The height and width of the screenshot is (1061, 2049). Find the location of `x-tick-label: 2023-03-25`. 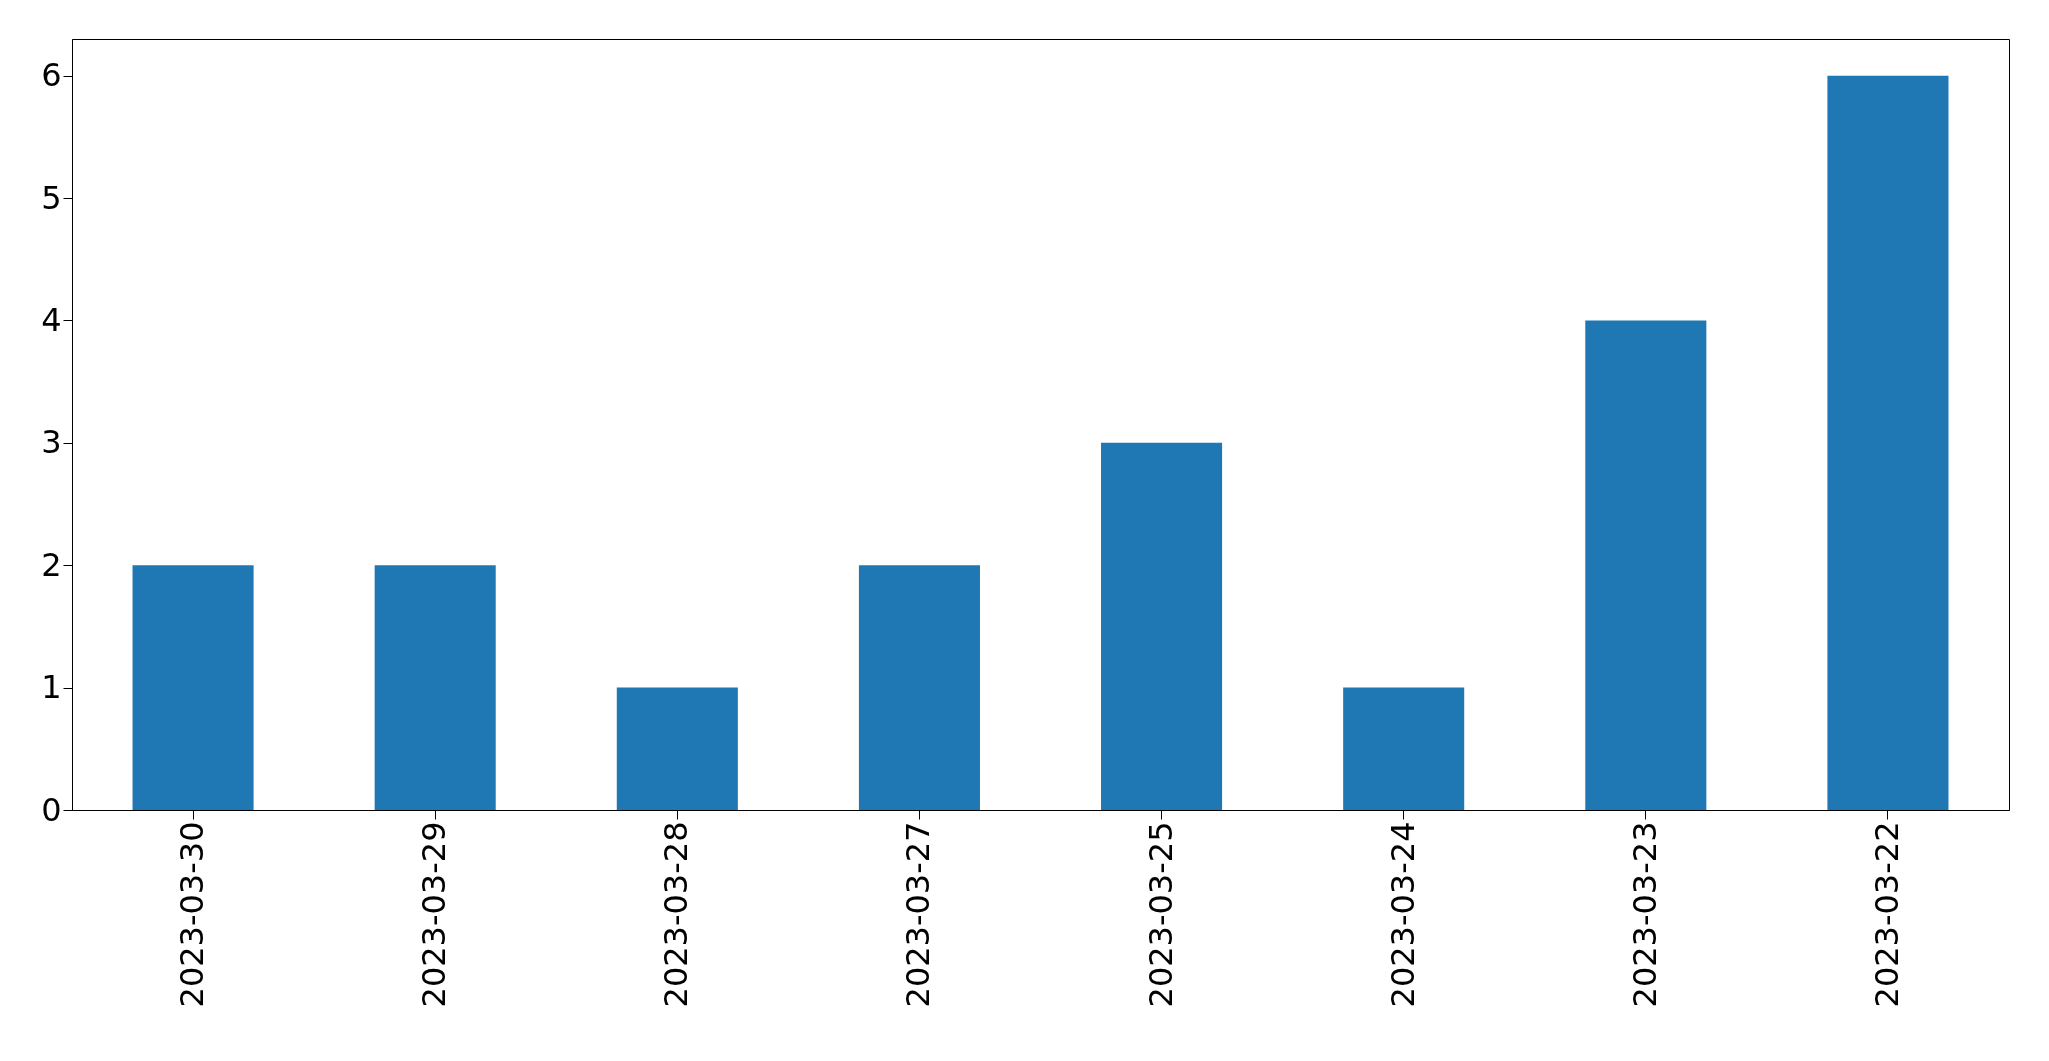

x-tick-label: 2023-03-25 is located at coordinates (1160, 914).